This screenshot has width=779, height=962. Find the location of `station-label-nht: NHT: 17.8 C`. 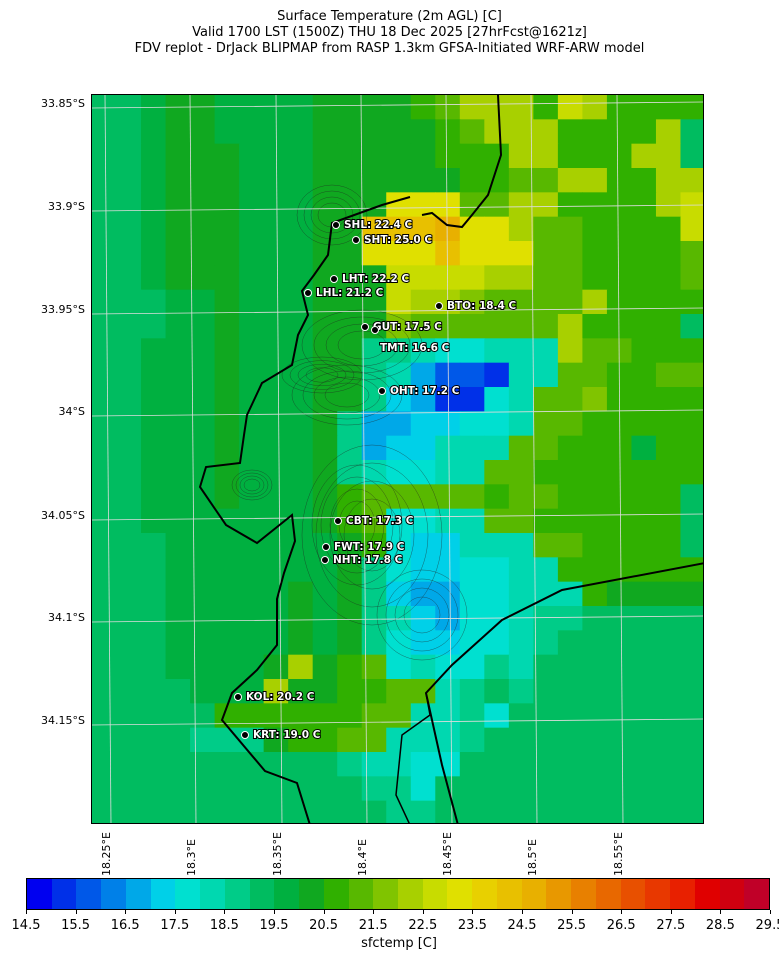

station-label-nht: NHT: 17.8 C is located at coordinates (368, 560).